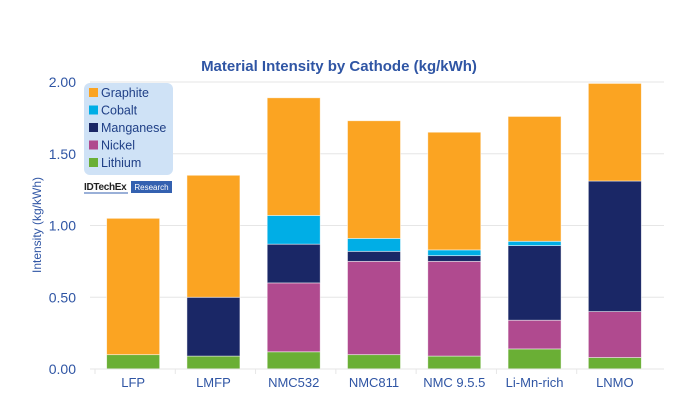 The image size is (674, 410). What do you see at coordinates (133, 382) in the screenshot?
I see `x-tick-label: LFP` at bounding box center [133, 382].